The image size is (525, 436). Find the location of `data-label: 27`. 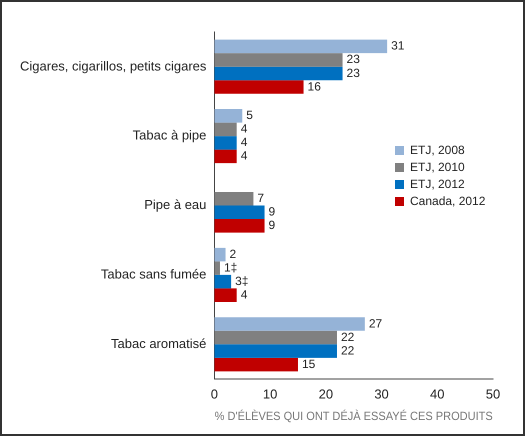

data-label: 27 is located at coordinates (375, 323).